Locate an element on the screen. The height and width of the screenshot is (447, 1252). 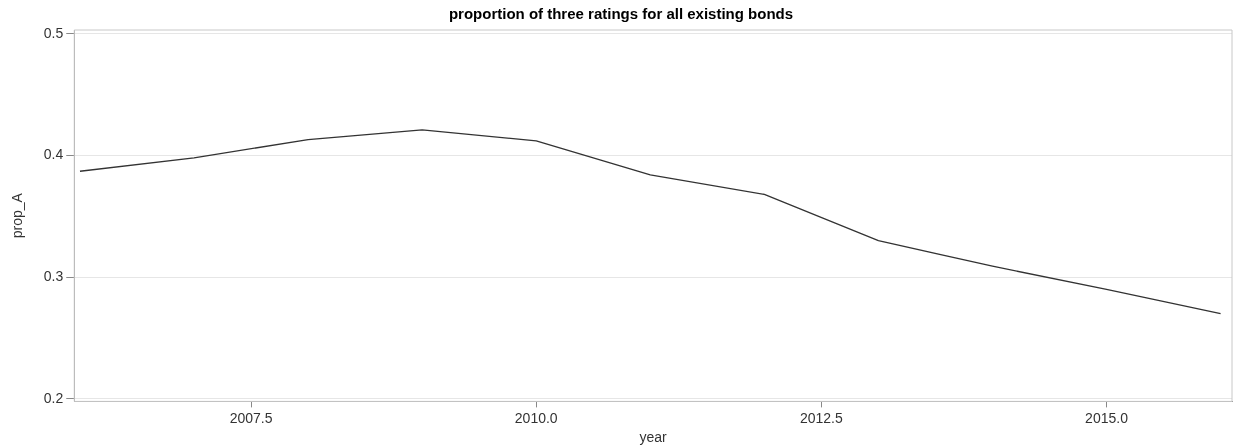
y-tick-label: 0.4 is located at coordinates (53, 154).